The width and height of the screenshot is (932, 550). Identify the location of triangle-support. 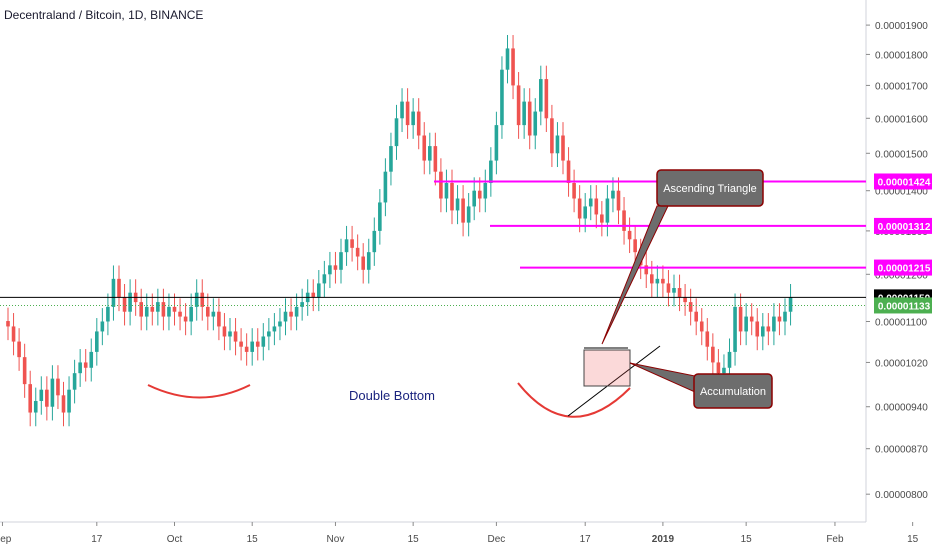
(614, 381).